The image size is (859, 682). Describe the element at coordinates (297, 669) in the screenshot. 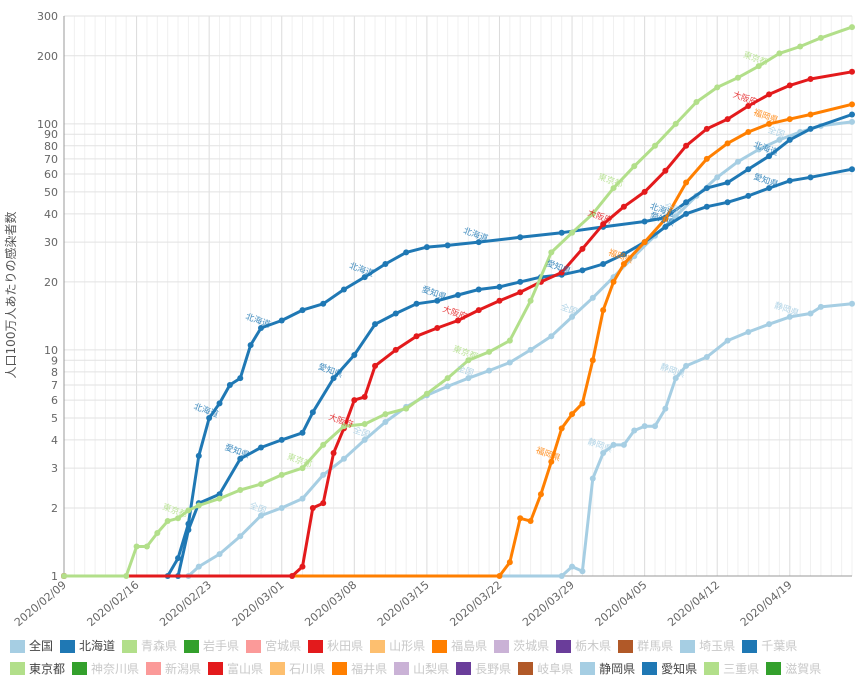

I see `legend-item: 石川県` at that location.